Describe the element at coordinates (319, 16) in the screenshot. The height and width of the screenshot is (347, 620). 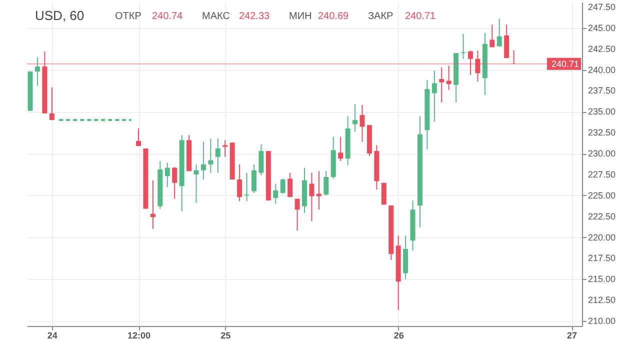
I see `annotation: МИН 240.69` at that location.